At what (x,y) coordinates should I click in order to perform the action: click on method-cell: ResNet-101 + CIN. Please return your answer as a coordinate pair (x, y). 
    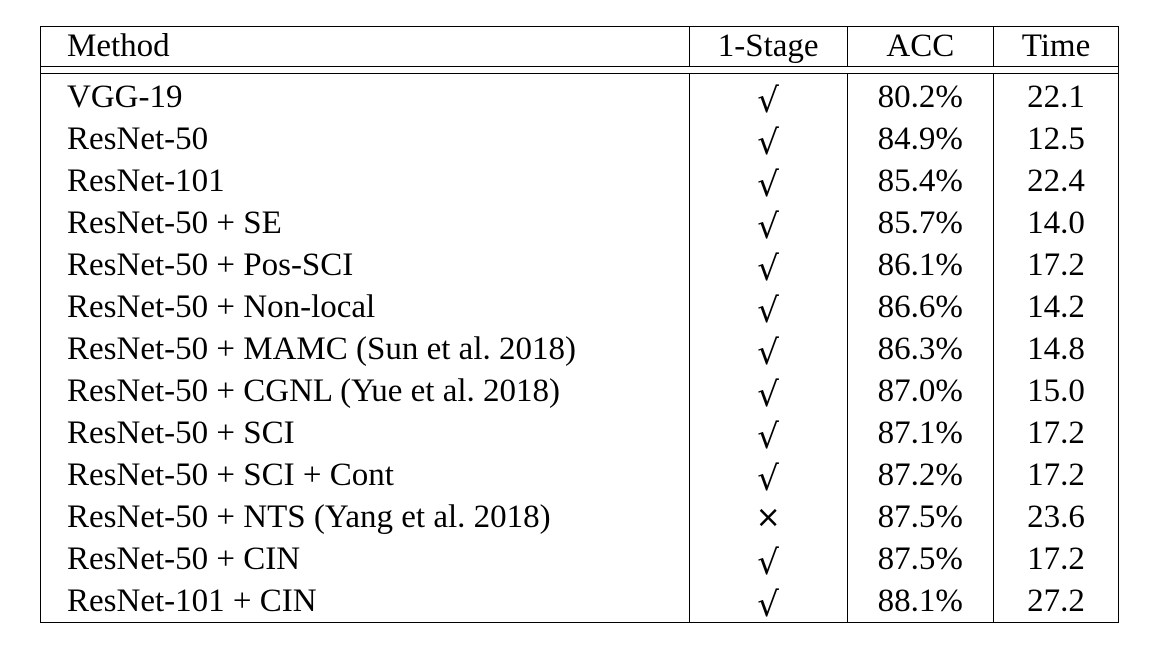
    Looking at the image, I should click on (365, 601).